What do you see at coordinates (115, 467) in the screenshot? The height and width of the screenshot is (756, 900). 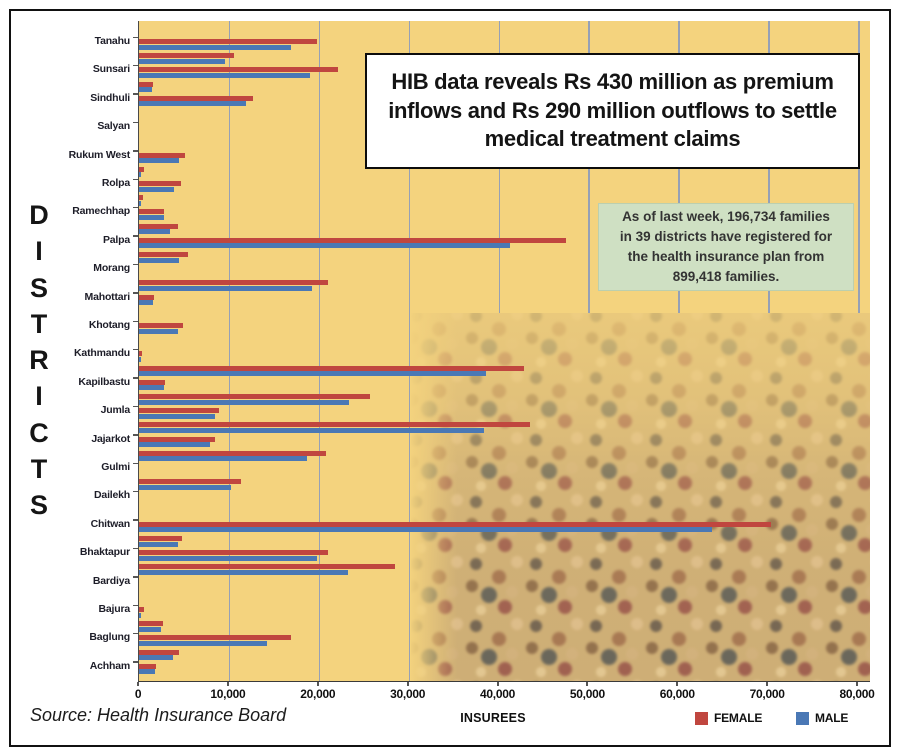 I see `district-label-gulmi: Gulmi` at bounding box center [115, 467].